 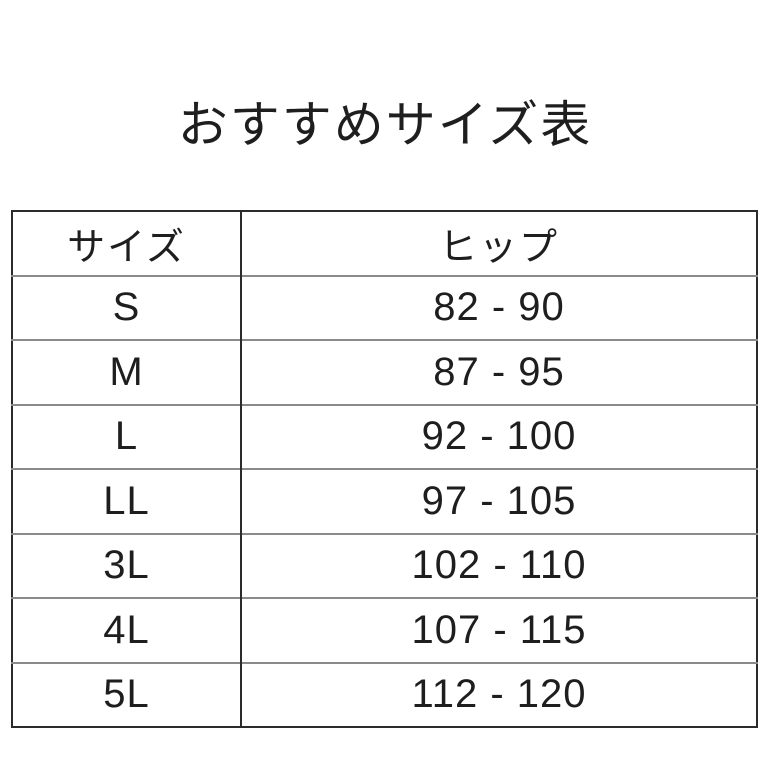 I want to click on size-cell: 4L, so click(x=127, y=630).